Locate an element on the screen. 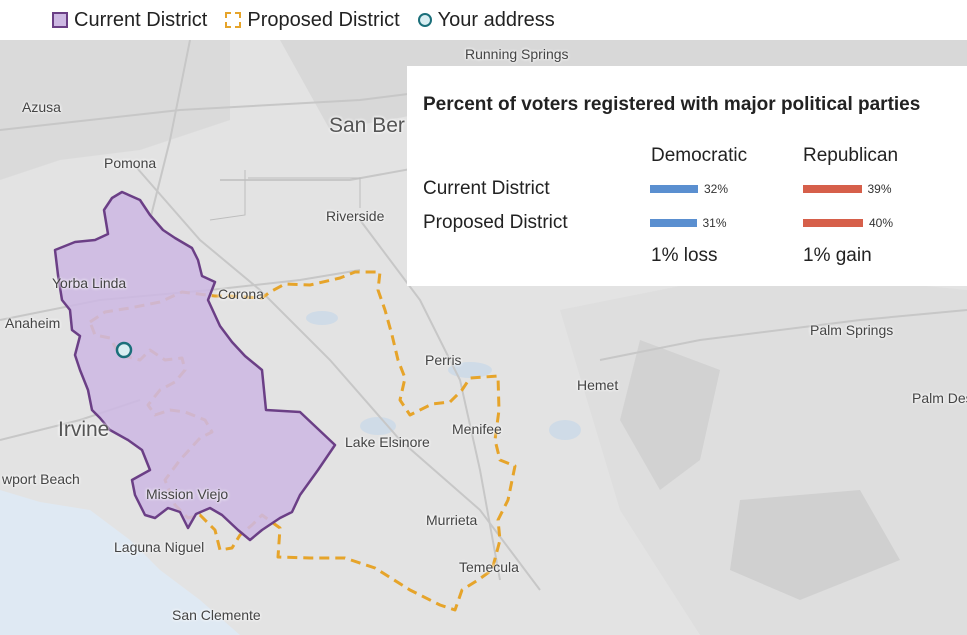  legend-address-label: Your address is located at coordinates (496, 19).